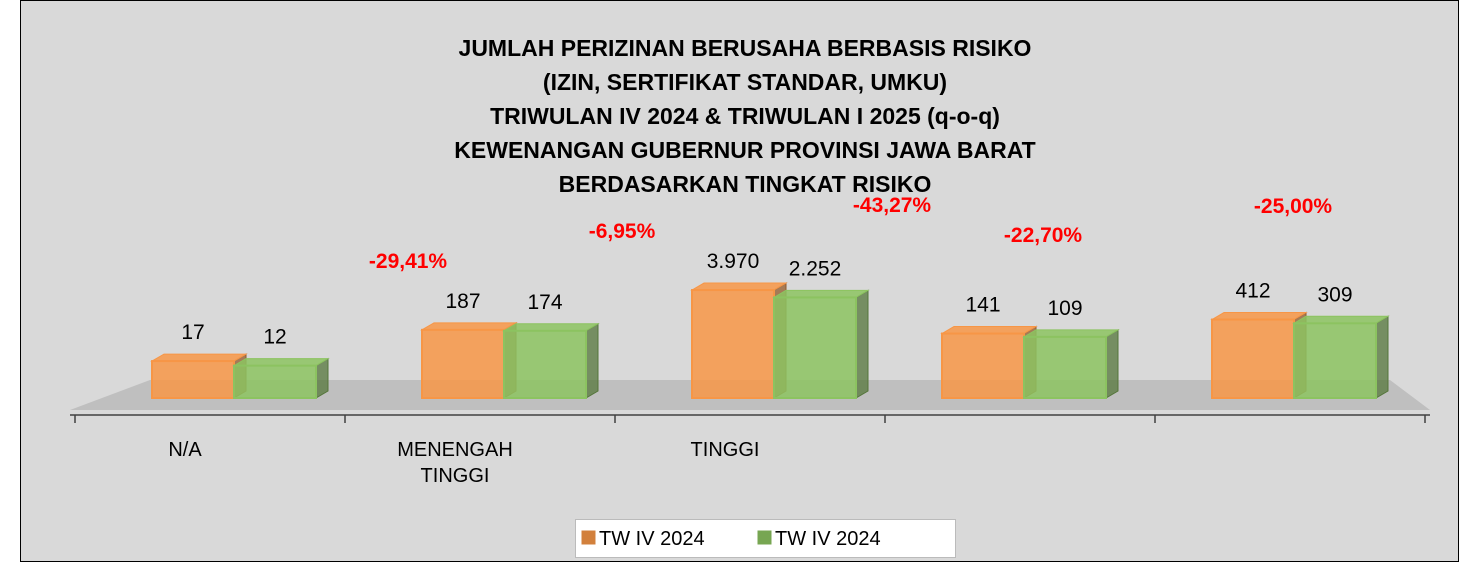  I want to click on data-label: 109, so click(1064, 308).